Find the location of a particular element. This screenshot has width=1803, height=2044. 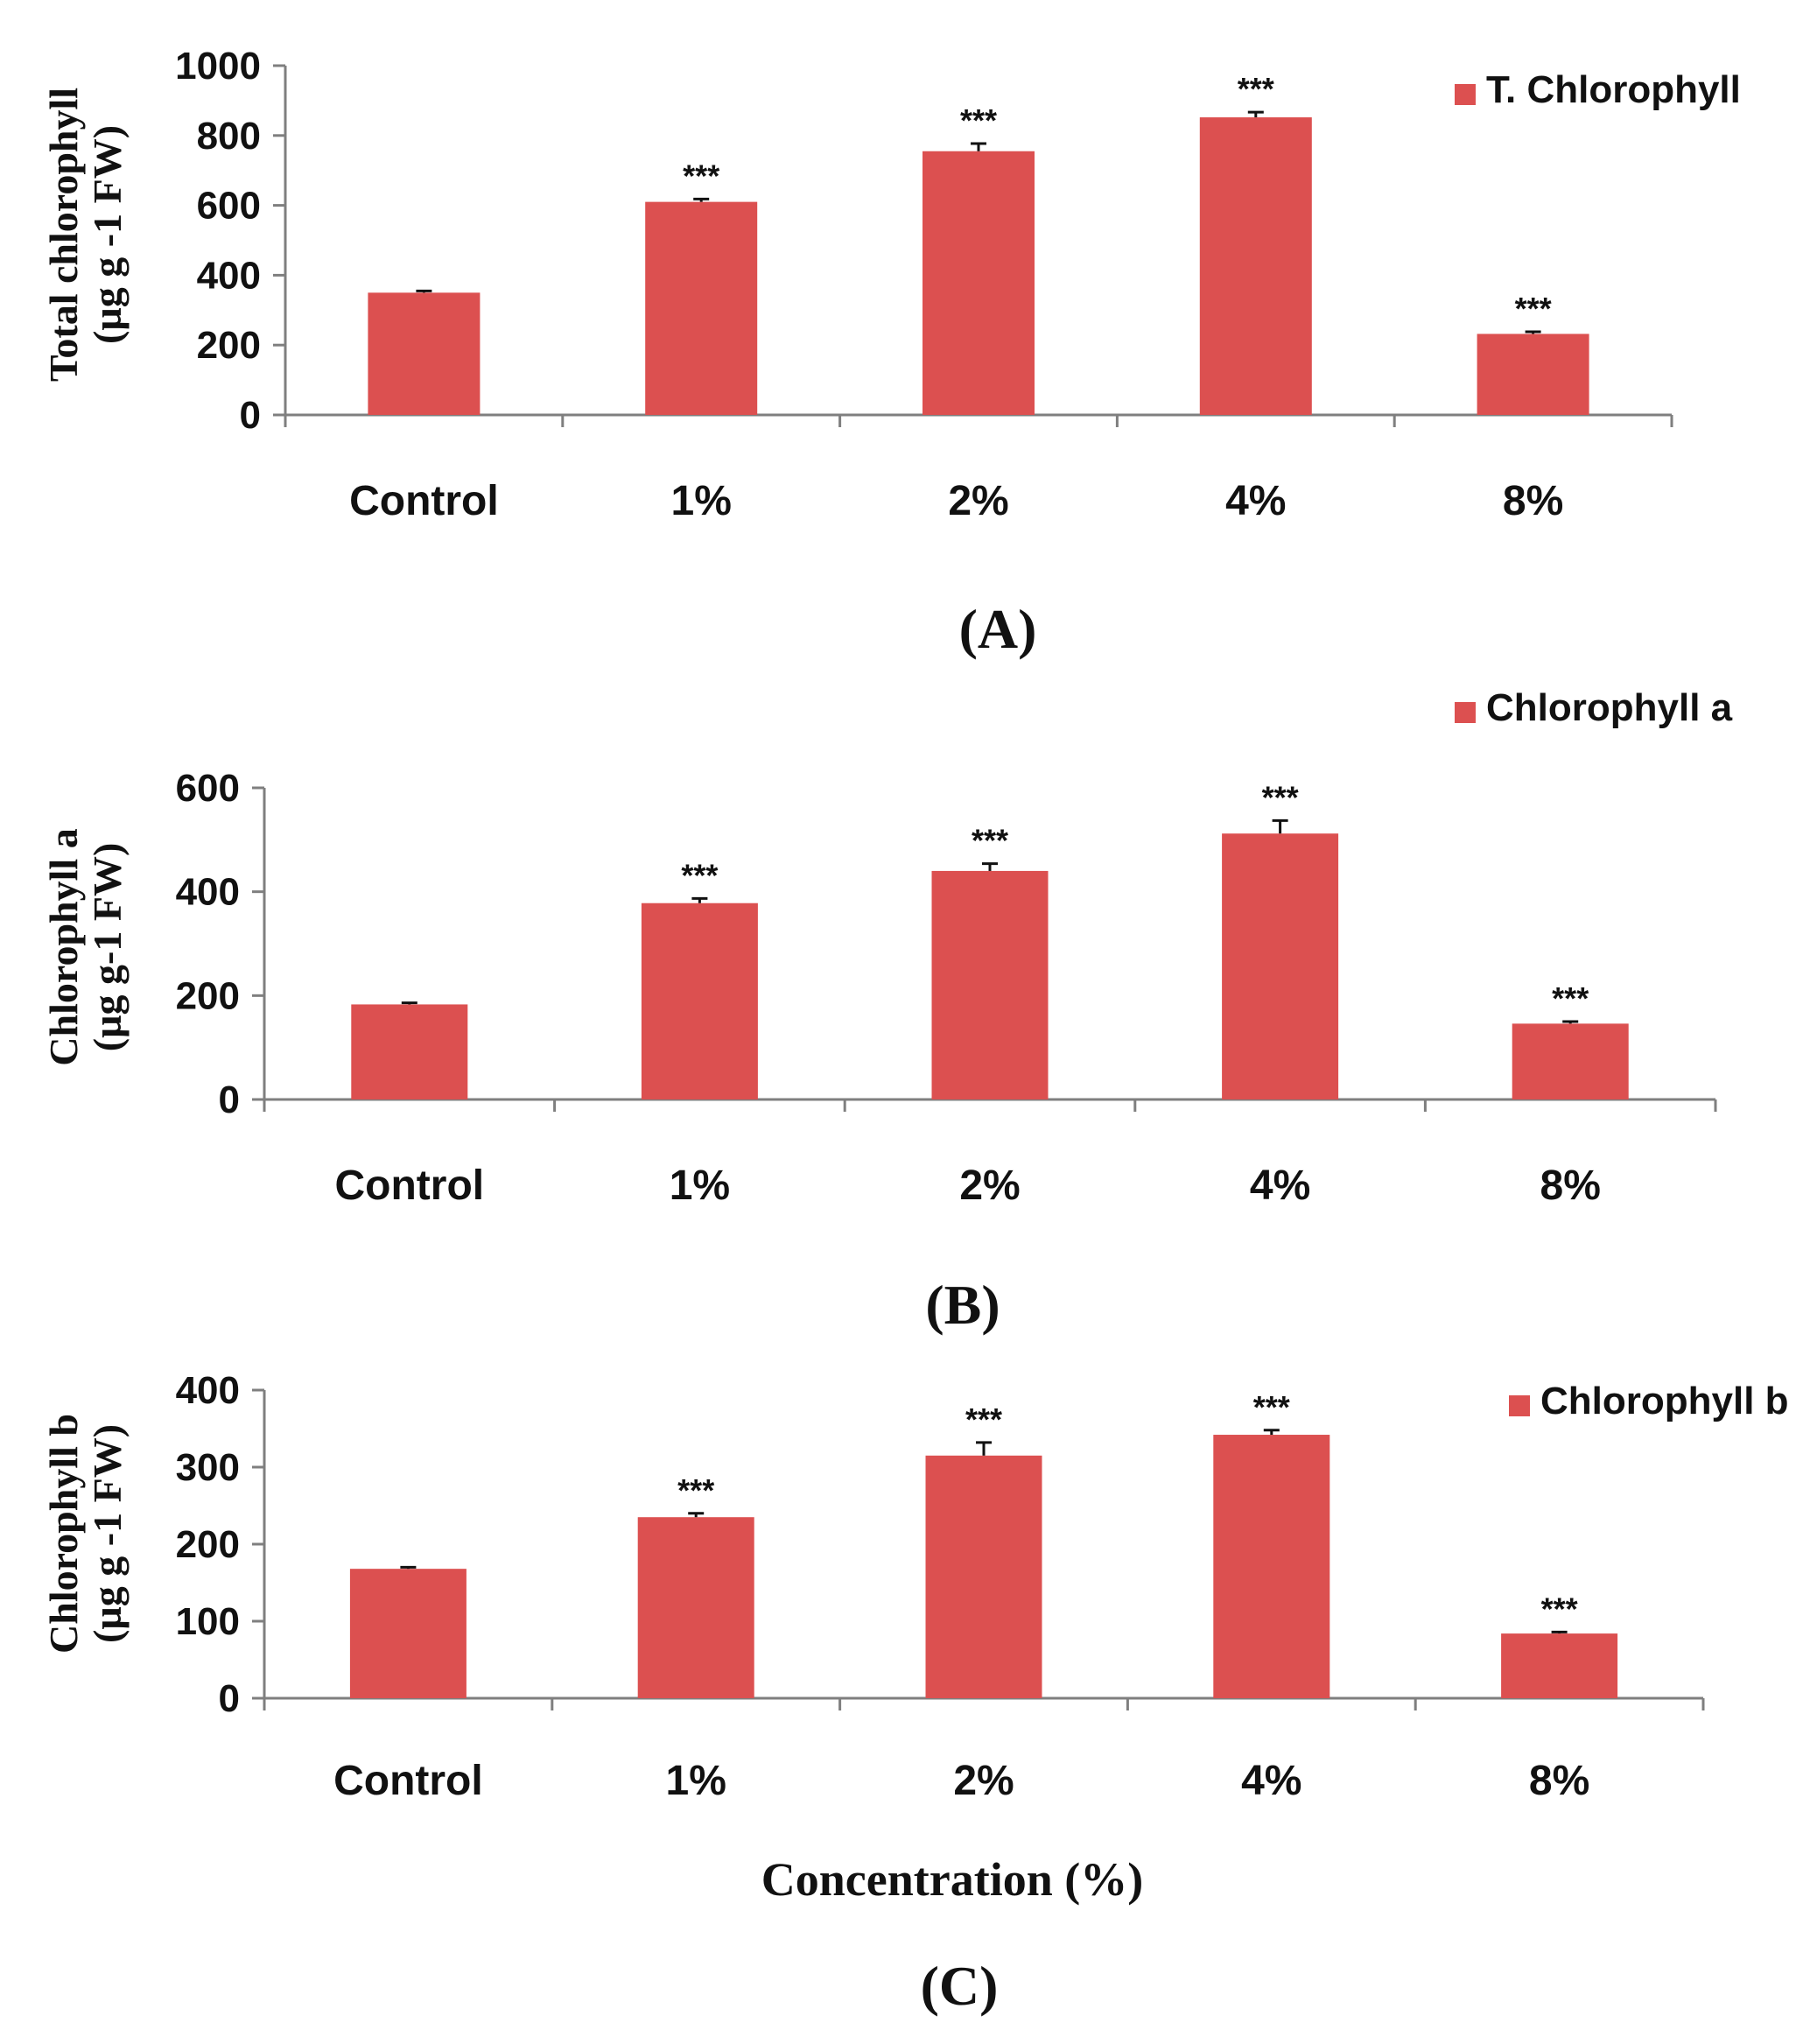

chart-b-category-label: 2% is located at coordinates (989, 1185).